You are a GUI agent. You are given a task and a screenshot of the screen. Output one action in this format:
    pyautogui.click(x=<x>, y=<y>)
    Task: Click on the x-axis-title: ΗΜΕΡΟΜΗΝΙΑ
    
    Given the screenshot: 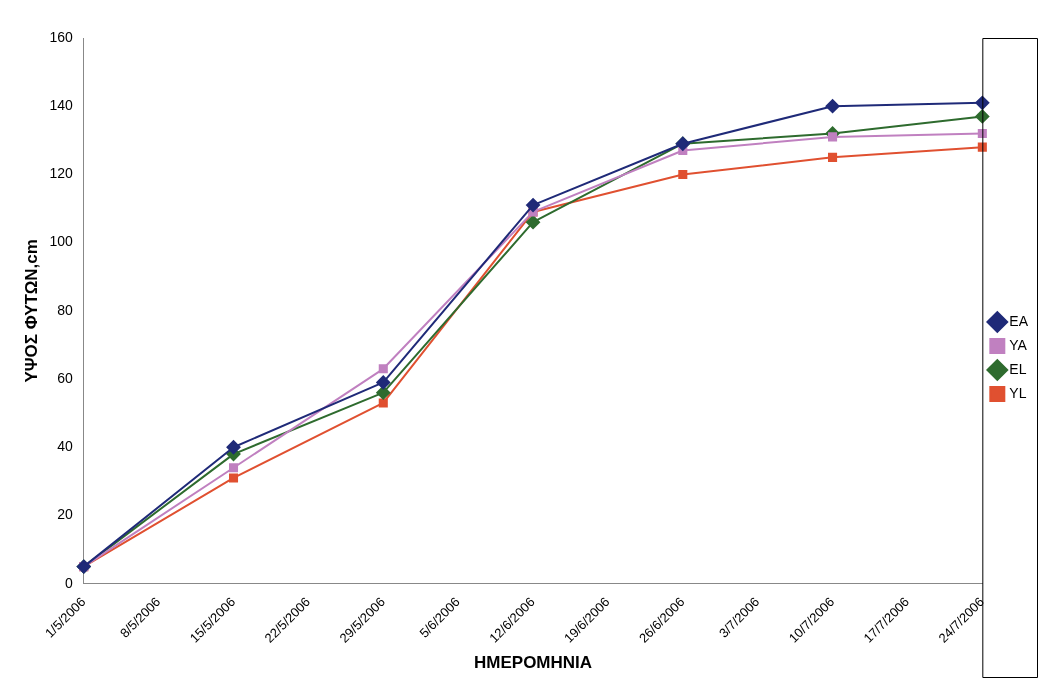 What is the action you would take?
    pyautogui.click(x=533, y=663)
    